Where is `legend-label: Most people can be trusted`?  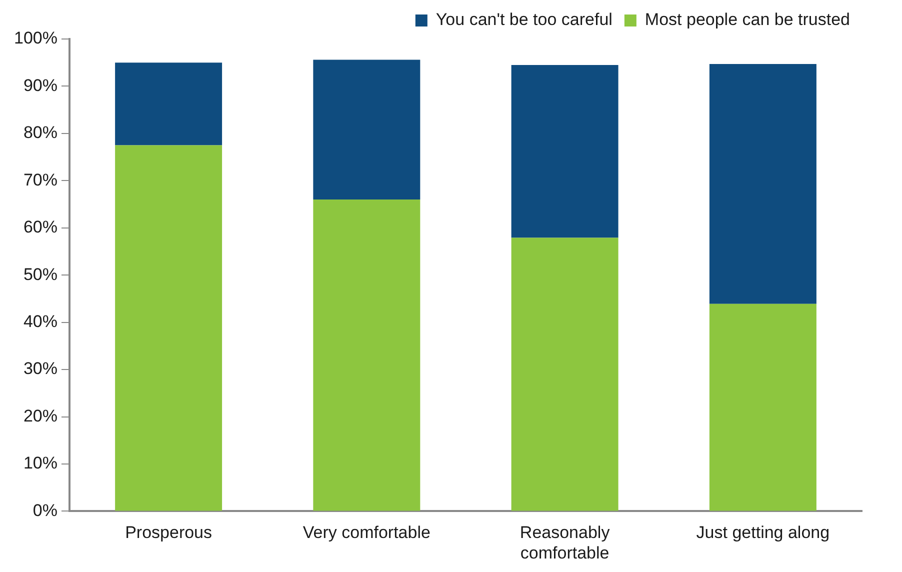 legend-label: Most people can be trusted is located at coordinates (747, 20).